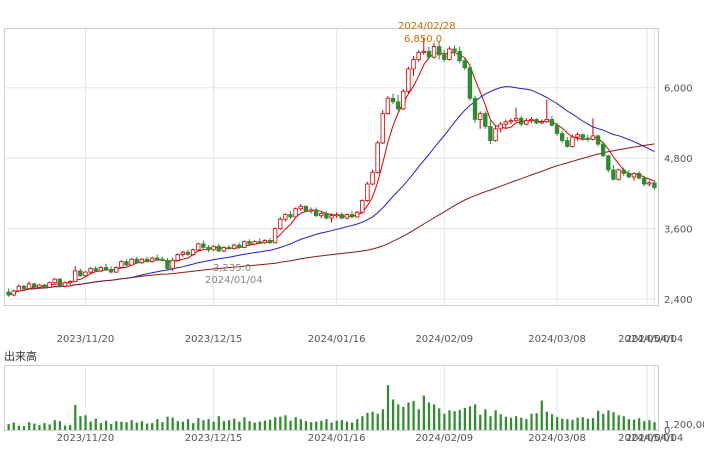  I want to click on volume-x-tick-label: 2024/03/08, so click(557, 438).